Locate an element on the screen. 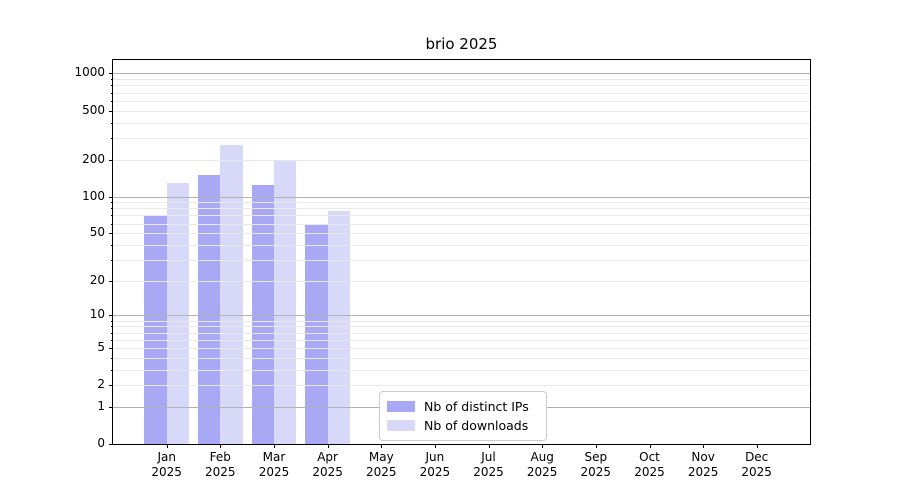 This screenshot has height=500, width=900. legend-label-distinct-ips: Nb of distinct IPs is located at coordinates (476, 406).